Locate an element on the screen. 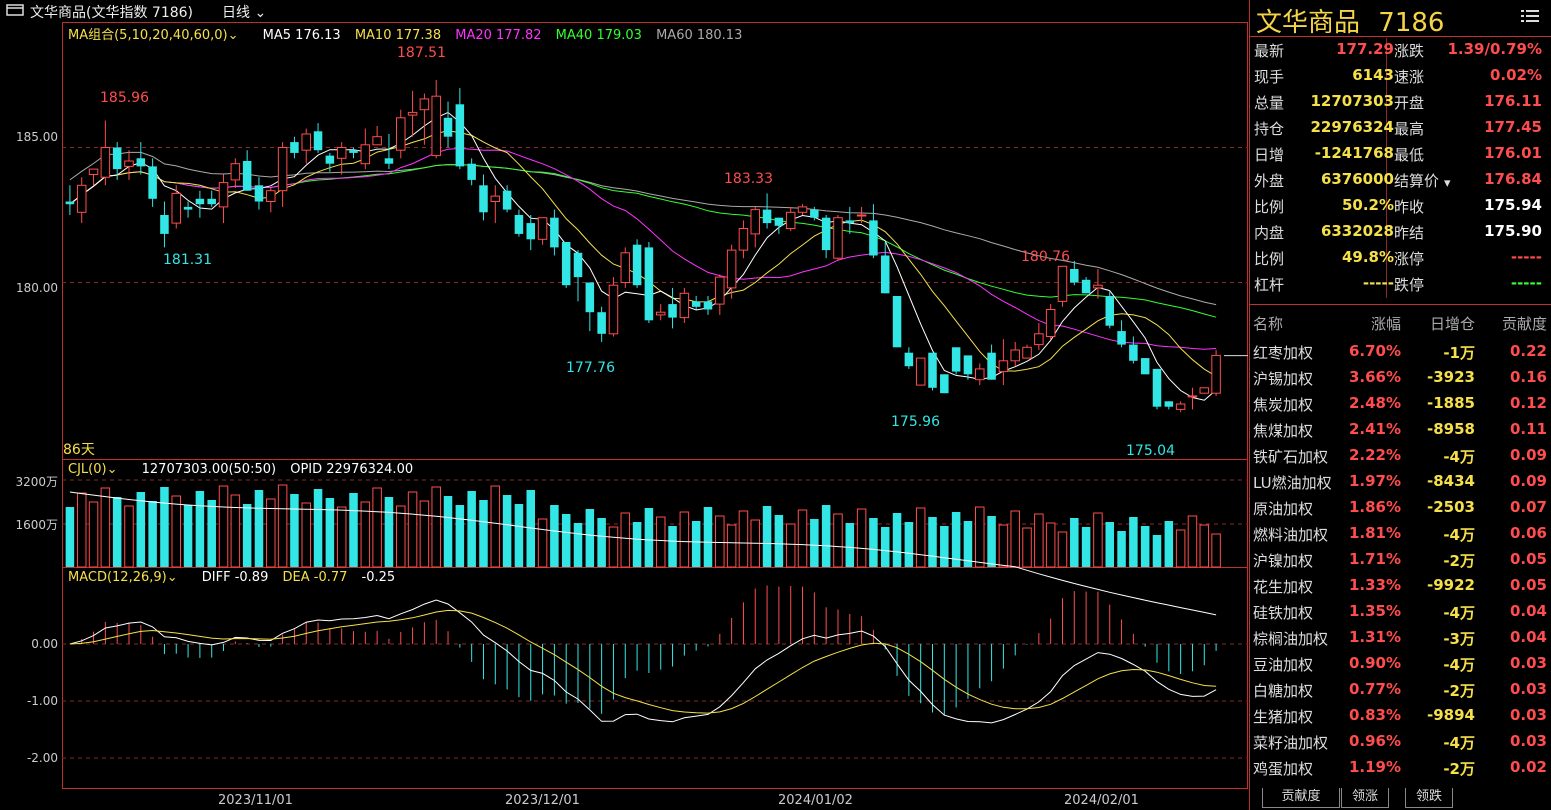  cjl-value: 12707303.00(50:50) is located at coordinates (209, 469).